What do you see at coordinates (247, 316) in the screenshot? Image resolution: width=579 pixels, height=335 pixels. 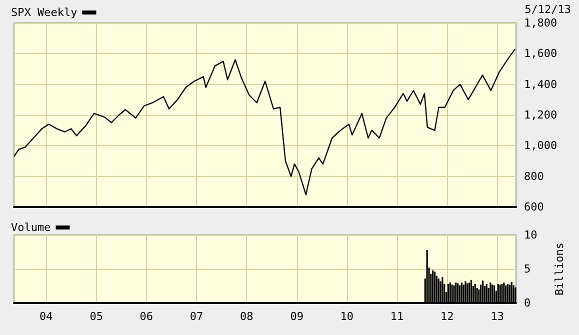 I see `x-tick-label: 08` at bounding box center [247, 316].